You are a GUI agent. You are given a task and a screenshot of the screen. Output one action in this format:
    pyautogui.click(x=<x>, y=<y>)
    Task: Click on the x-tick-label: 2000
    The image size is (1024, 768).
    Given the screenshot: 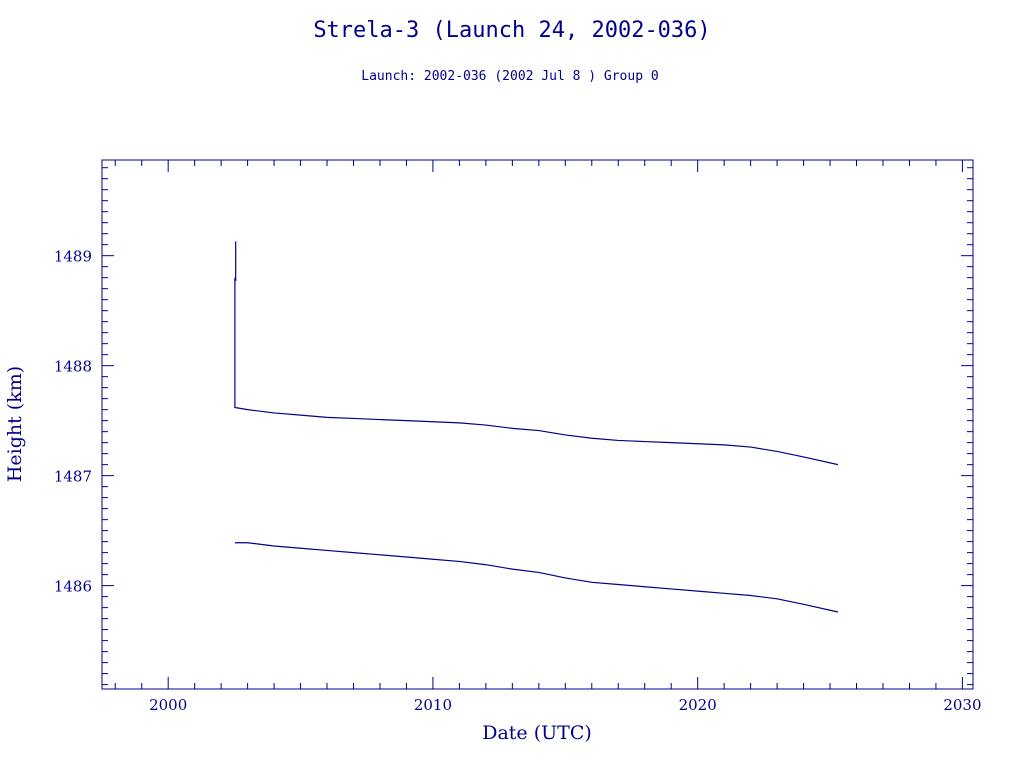 What is the action you would take?
    pyautogui.click(x=168, y=705)
    